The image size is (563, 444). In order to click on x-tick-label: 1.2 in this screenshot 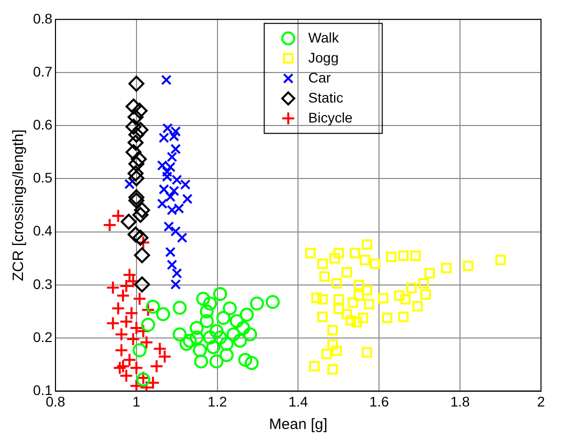, I will do `click(218, 401)`.